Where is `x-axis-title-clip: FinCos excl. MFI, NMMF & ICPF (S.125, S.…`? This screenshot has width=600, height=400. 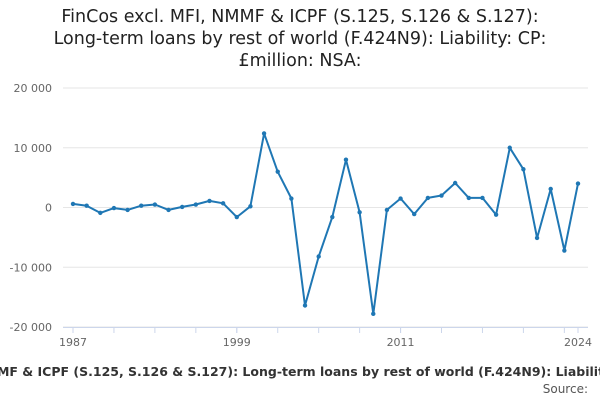 x-axis-title-clip: FinCos excl. MFI, NMMF & ICPF (S.125, S.… is located at coordinates (300, 373).